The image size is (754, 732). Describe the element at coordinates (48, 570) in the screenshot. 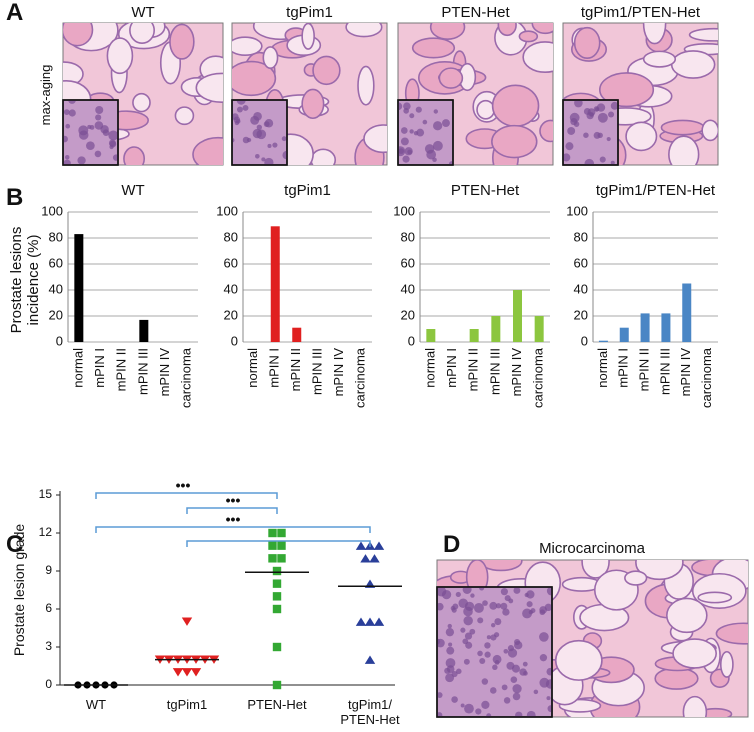

I see `y-tick-label: 9` at that location.